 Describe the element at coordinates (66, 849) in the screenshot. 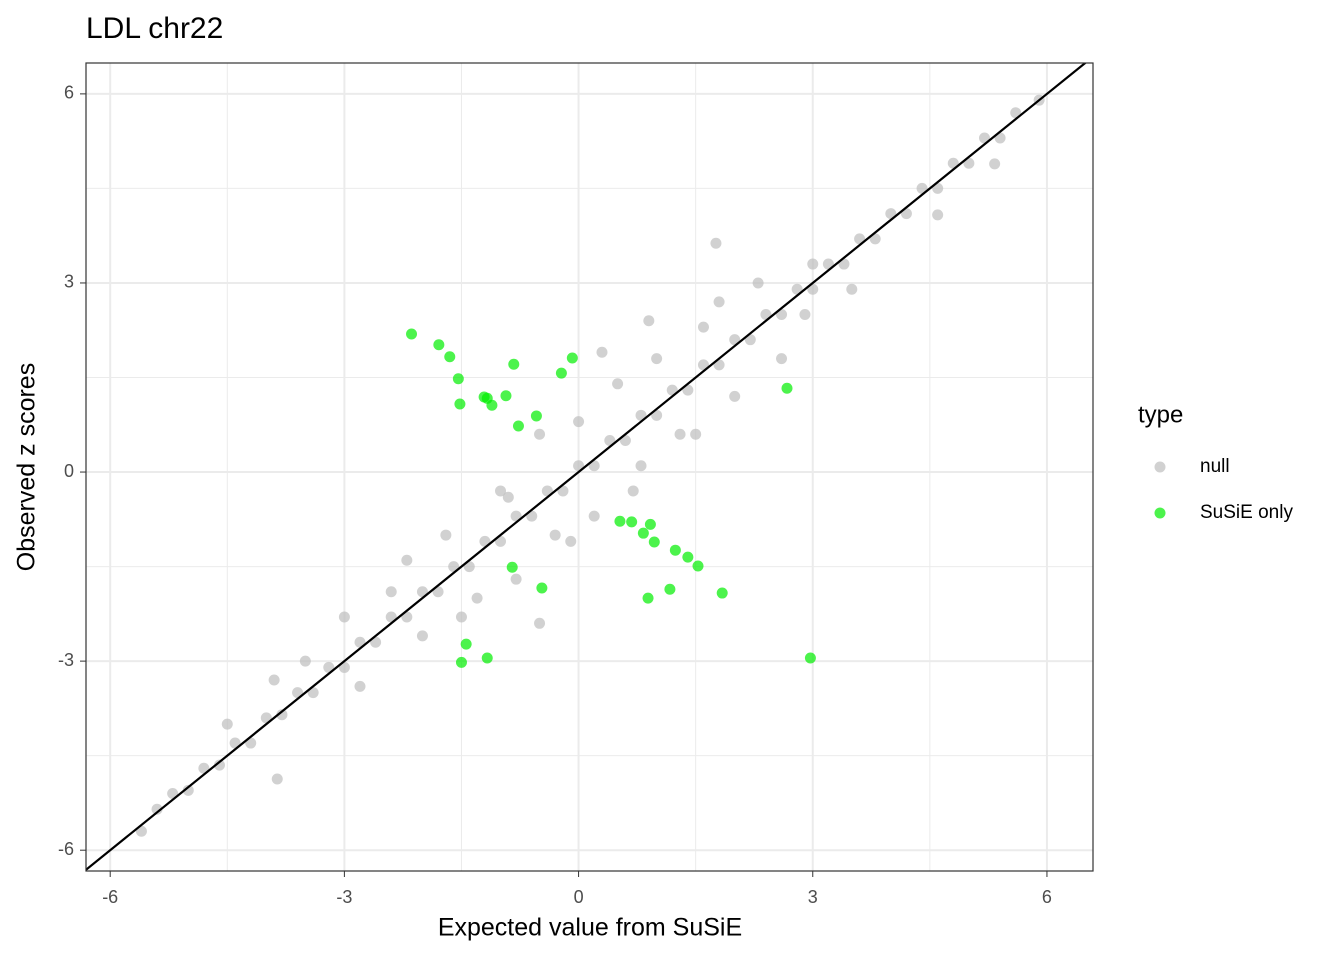

I see `y-tick-label: -6` at that location.